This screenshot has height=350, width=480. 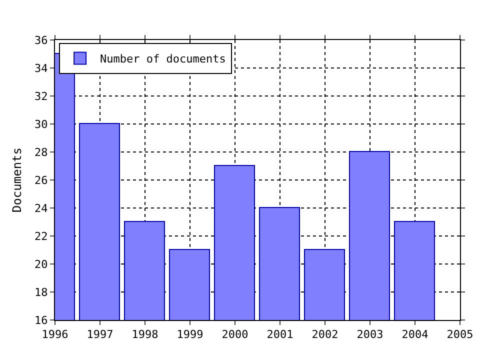 What do you see at coordinates (41, 264) in the screenshot?
I see `y-tick-label: 20` at bounding box center [41, 264].